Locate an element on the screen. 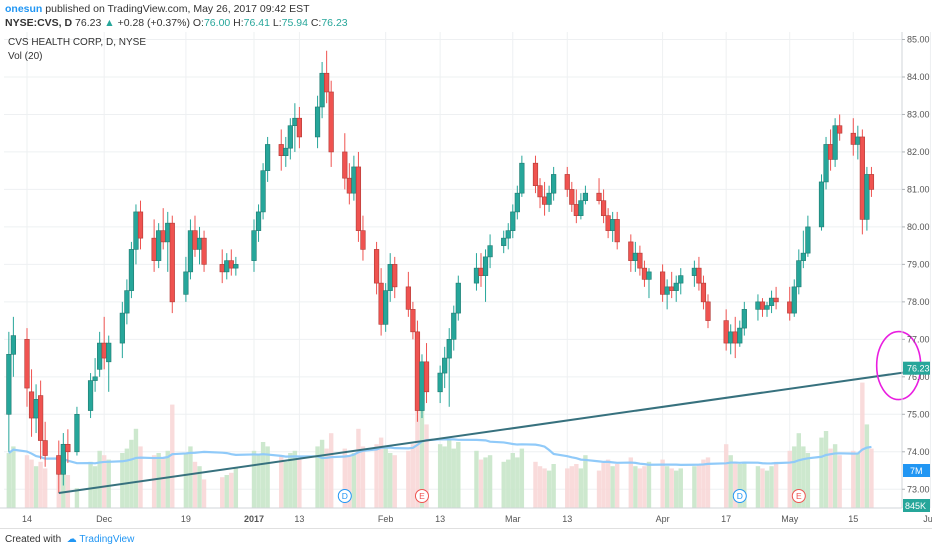 This screenshot has width=932, height=551. chart-legend-title: CVS HEALTH CORP, D, NYSE is located at coordinates (77, 42).